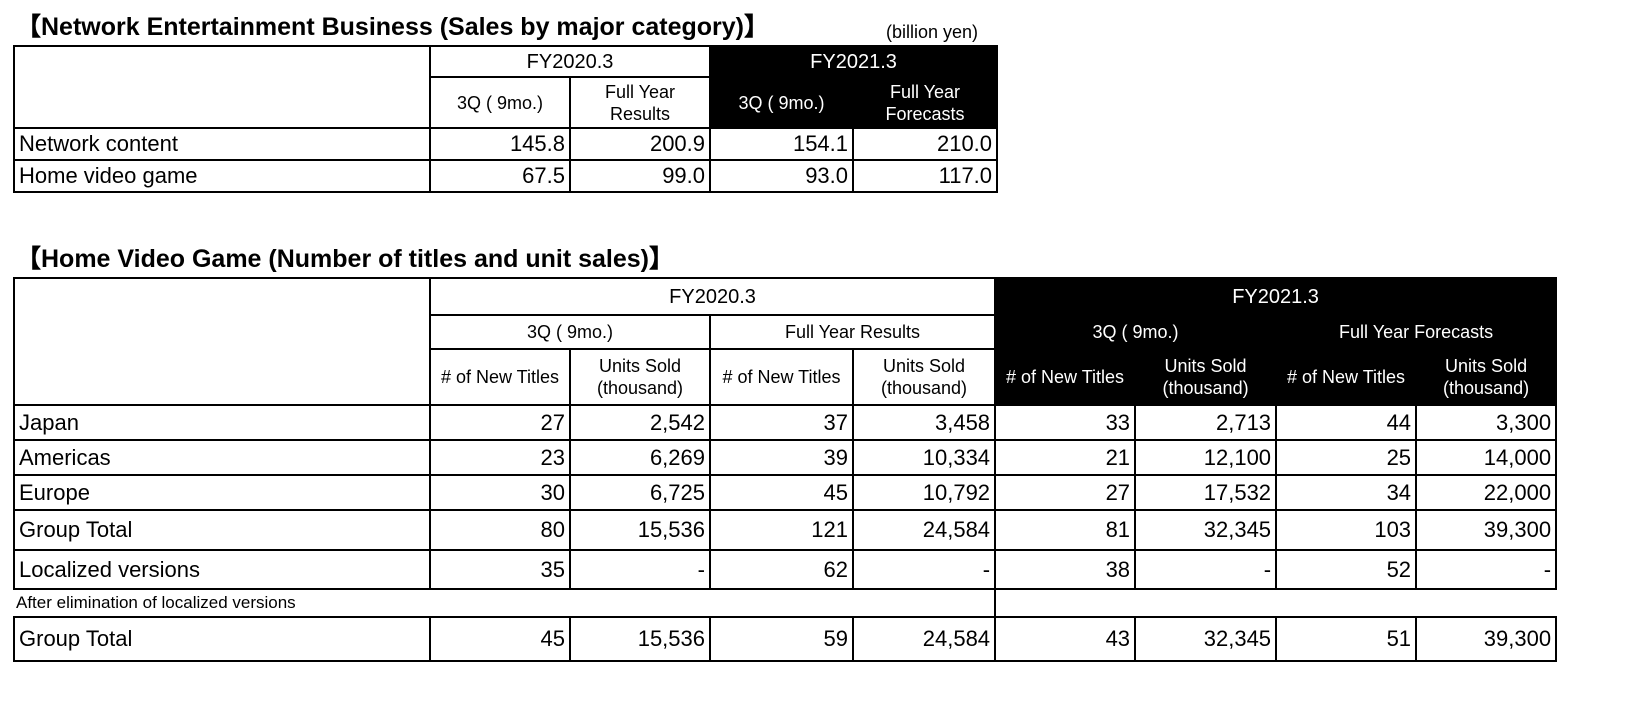 The image size is (1626, 705). Describe the element at coordinates (570, 332) in the screenshot. I see `units-sub-3q-prev: 3Q ( 9mo.)` at that location.